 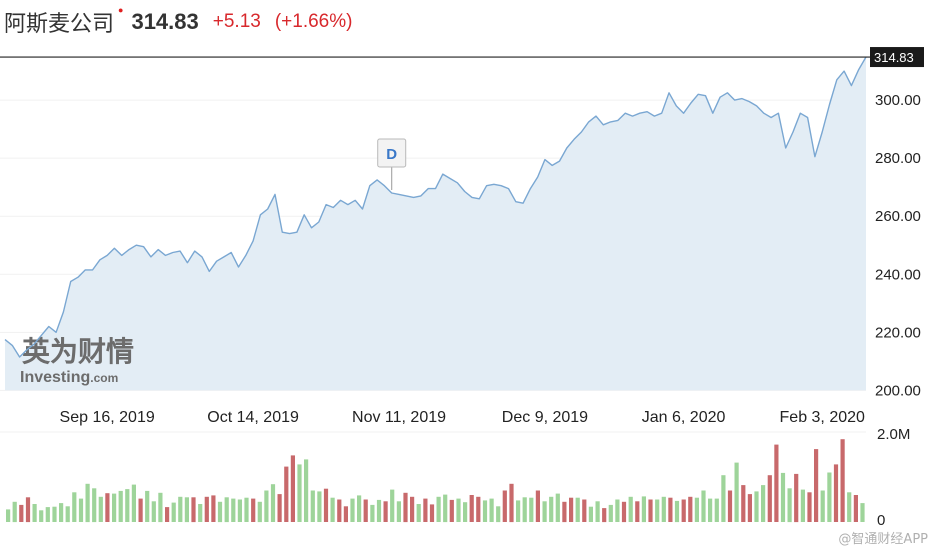 What do you see at coordinates (898, 332) in the screenshot?
I see `price-tick-label: 220.00` at bounding box center [898, 332].